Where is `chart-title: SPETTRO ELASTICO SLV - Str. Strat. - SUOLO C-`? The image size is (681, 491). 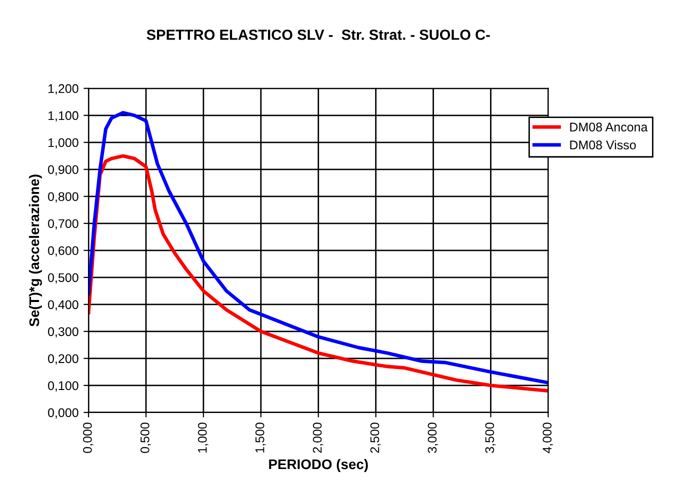
chart-title: SPETTRO ELASTICO SLV - Str. Strat. - SUOLO C- is located at coordinates (318, 35).